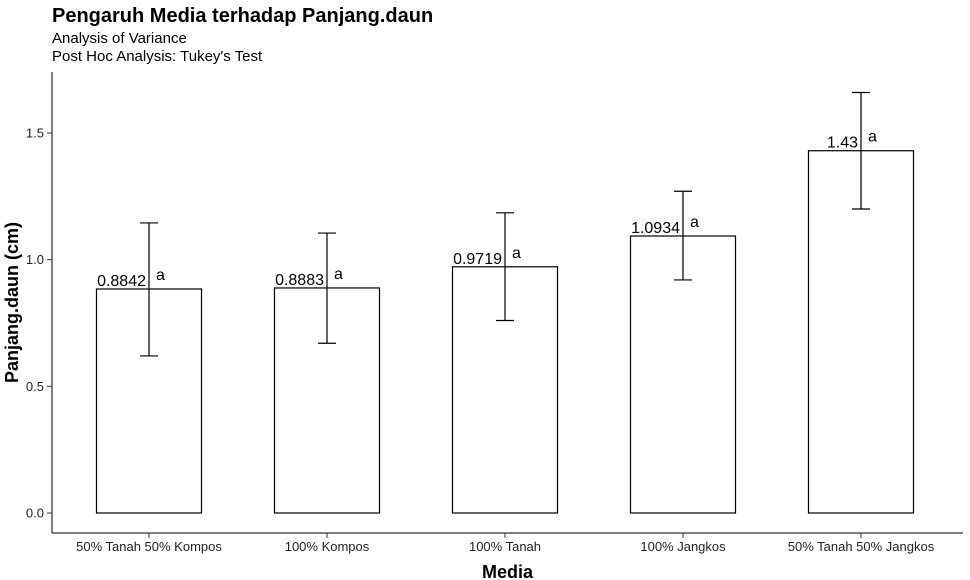 The height and width of the screenshot is (580, 970). Describe the element at coordinates (157, 56) in the screenshot. I see `chart-subtitle-posthoc: Post Hoc Analysis: Tukey's Test` at that location.